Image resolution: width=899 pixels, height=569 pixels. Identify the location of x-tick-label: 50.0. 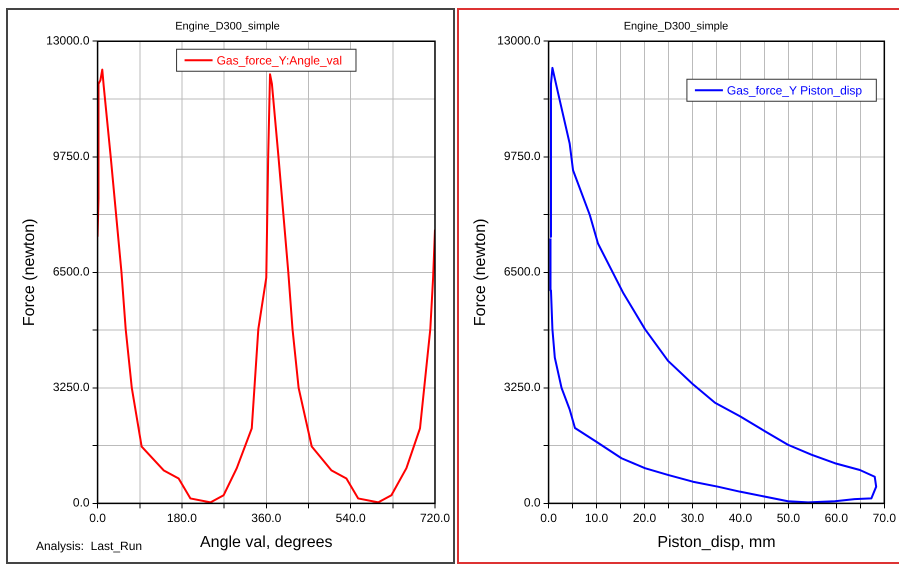
(788, 517).